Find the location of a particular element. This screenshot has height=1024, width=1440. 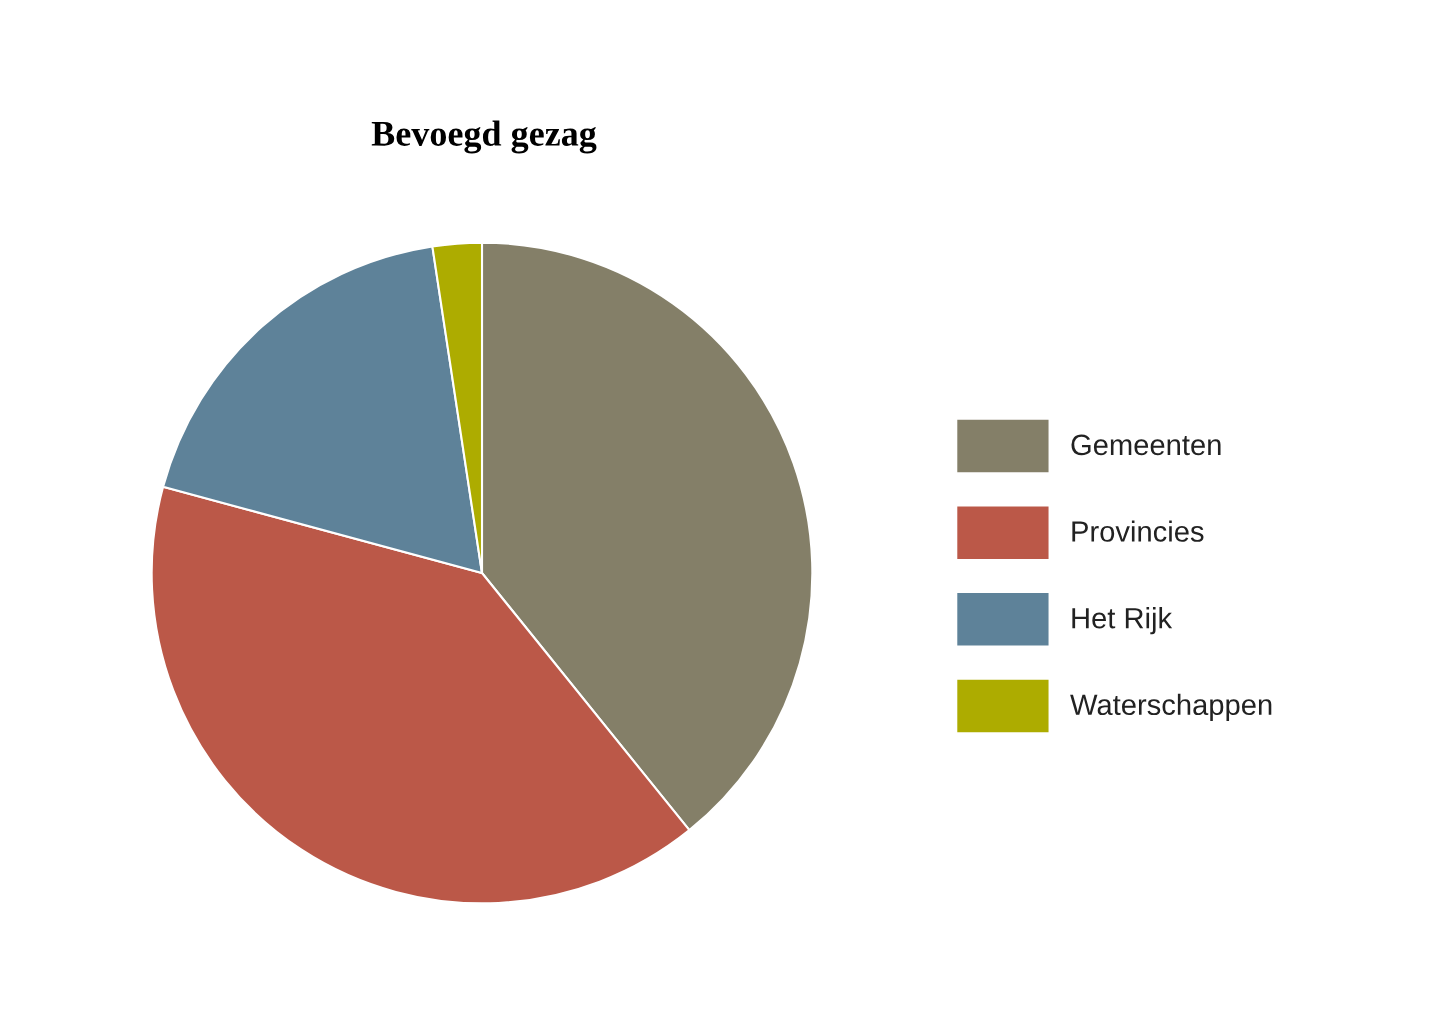

legend-label: Gemeenten is located at coordinates (1146, 445).